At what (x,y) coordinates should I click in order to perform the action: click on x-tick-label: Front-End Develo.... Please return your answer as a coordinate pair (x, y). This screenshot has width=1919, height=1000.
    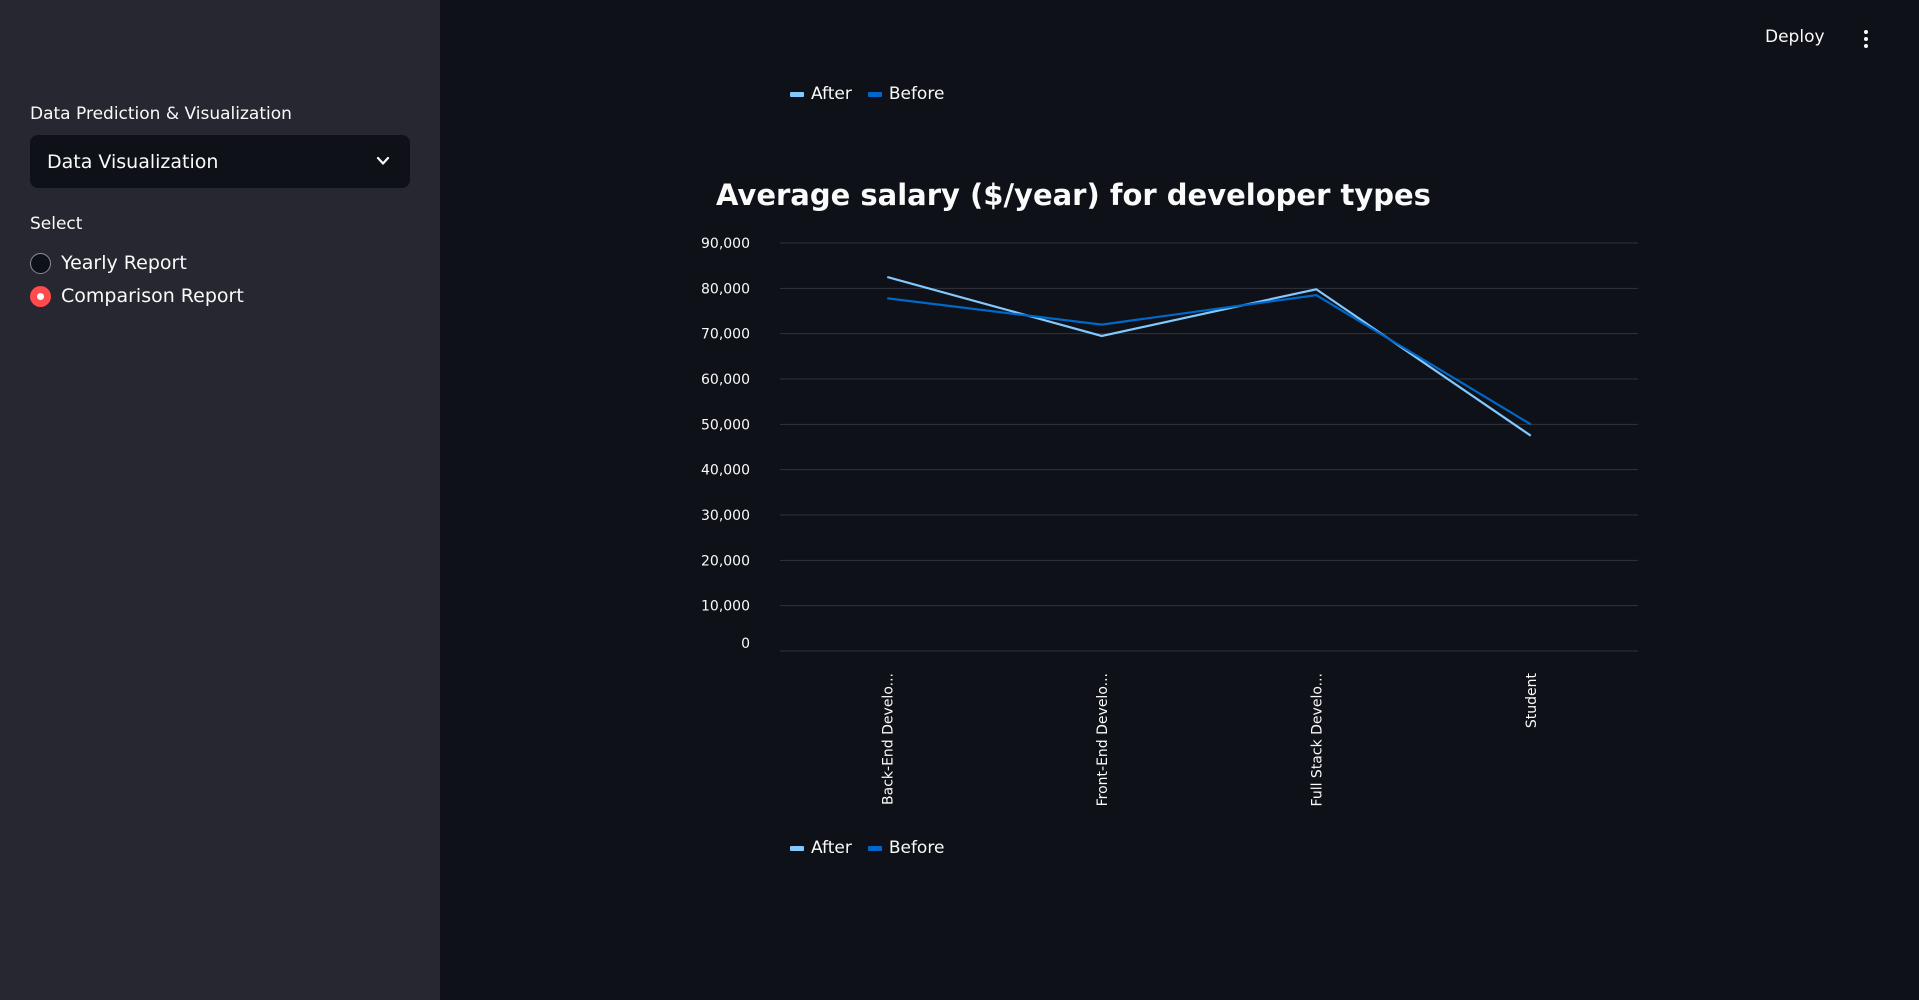
    Looking at the image, I should click on (1103, 739).